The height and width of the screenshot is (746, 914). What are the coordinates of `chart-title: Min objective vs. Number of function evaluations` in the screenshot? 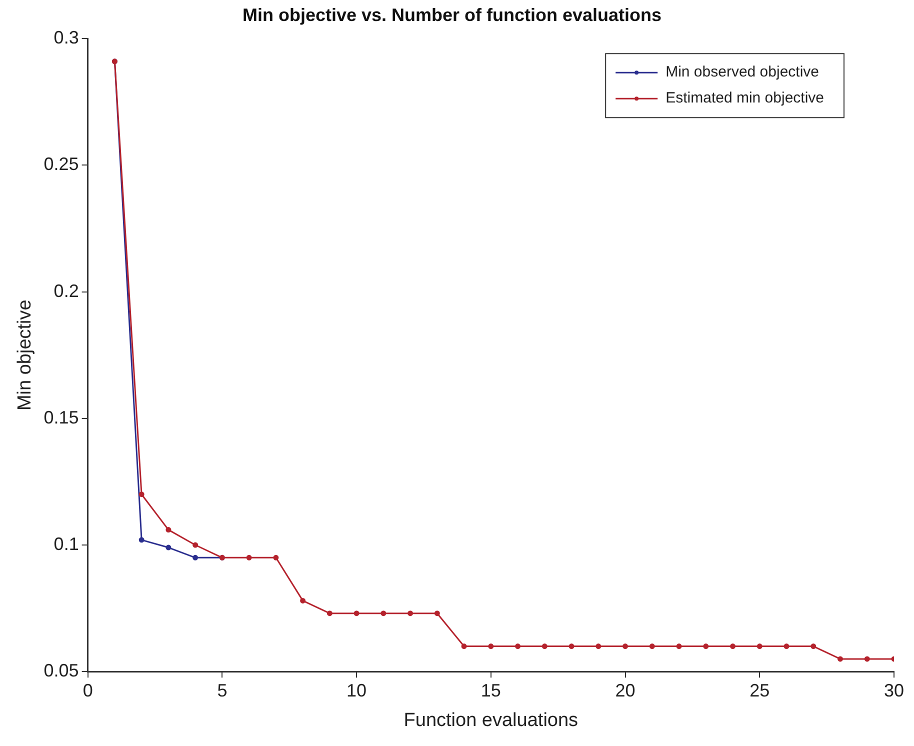 It's located at (452, 14).